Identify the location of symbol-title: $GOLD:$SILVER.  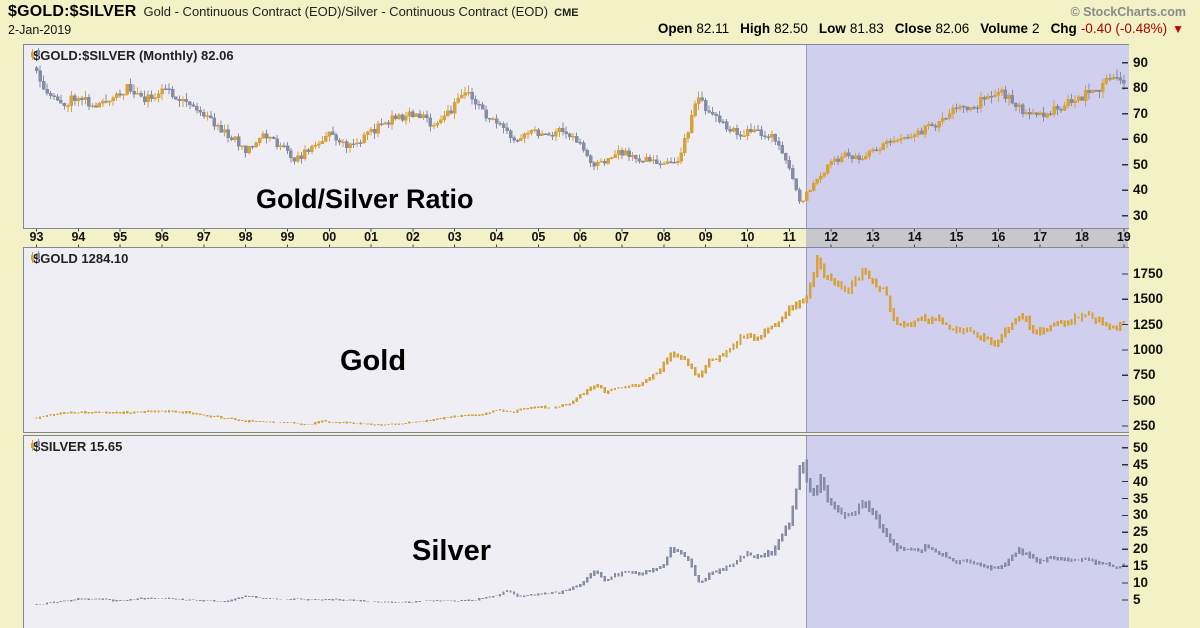
(72, 11).